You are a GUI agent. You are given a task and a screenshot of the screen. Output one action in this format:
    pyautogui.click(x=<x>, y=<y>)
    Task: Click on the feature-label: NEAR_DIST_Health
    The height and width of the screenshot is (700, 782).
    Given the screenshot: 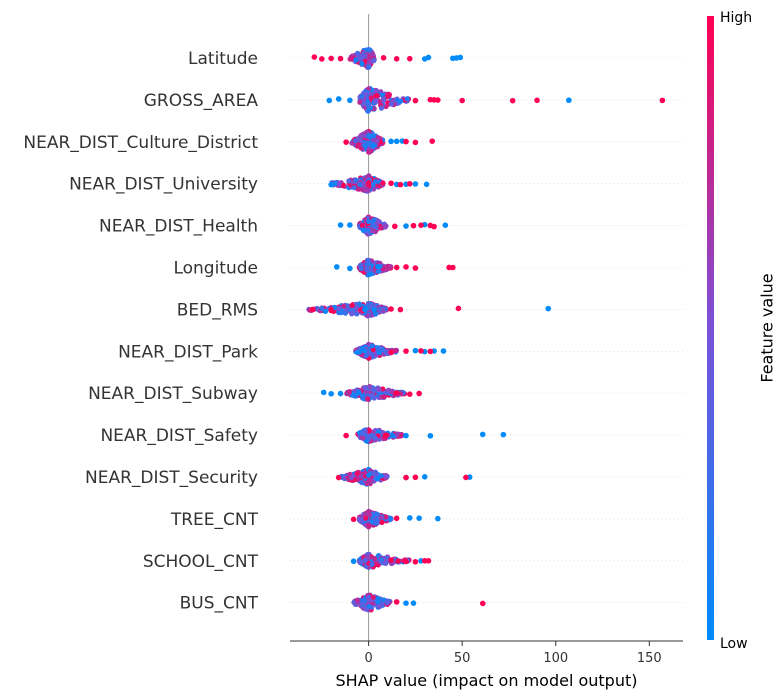 What is the action you would take?
    pyautogui.click(x=178, y=227)
    